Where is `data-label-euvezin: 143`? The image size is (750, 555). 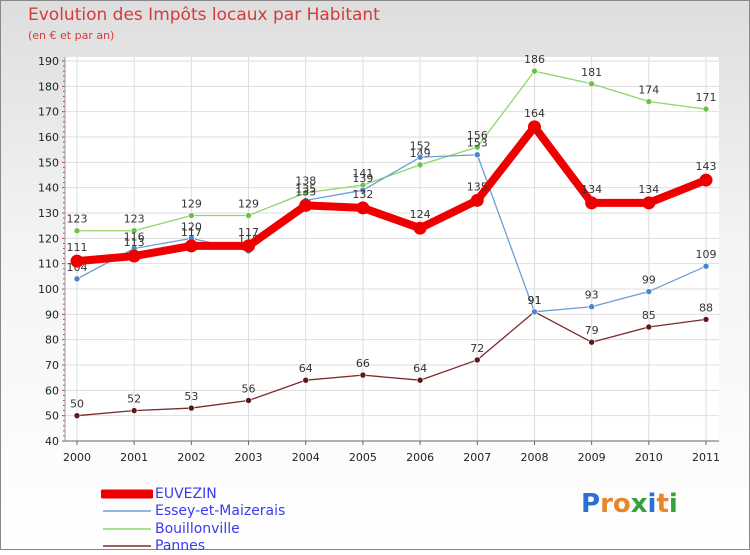
data-label-euvezin: 143 is located at coordinates (706, 166).